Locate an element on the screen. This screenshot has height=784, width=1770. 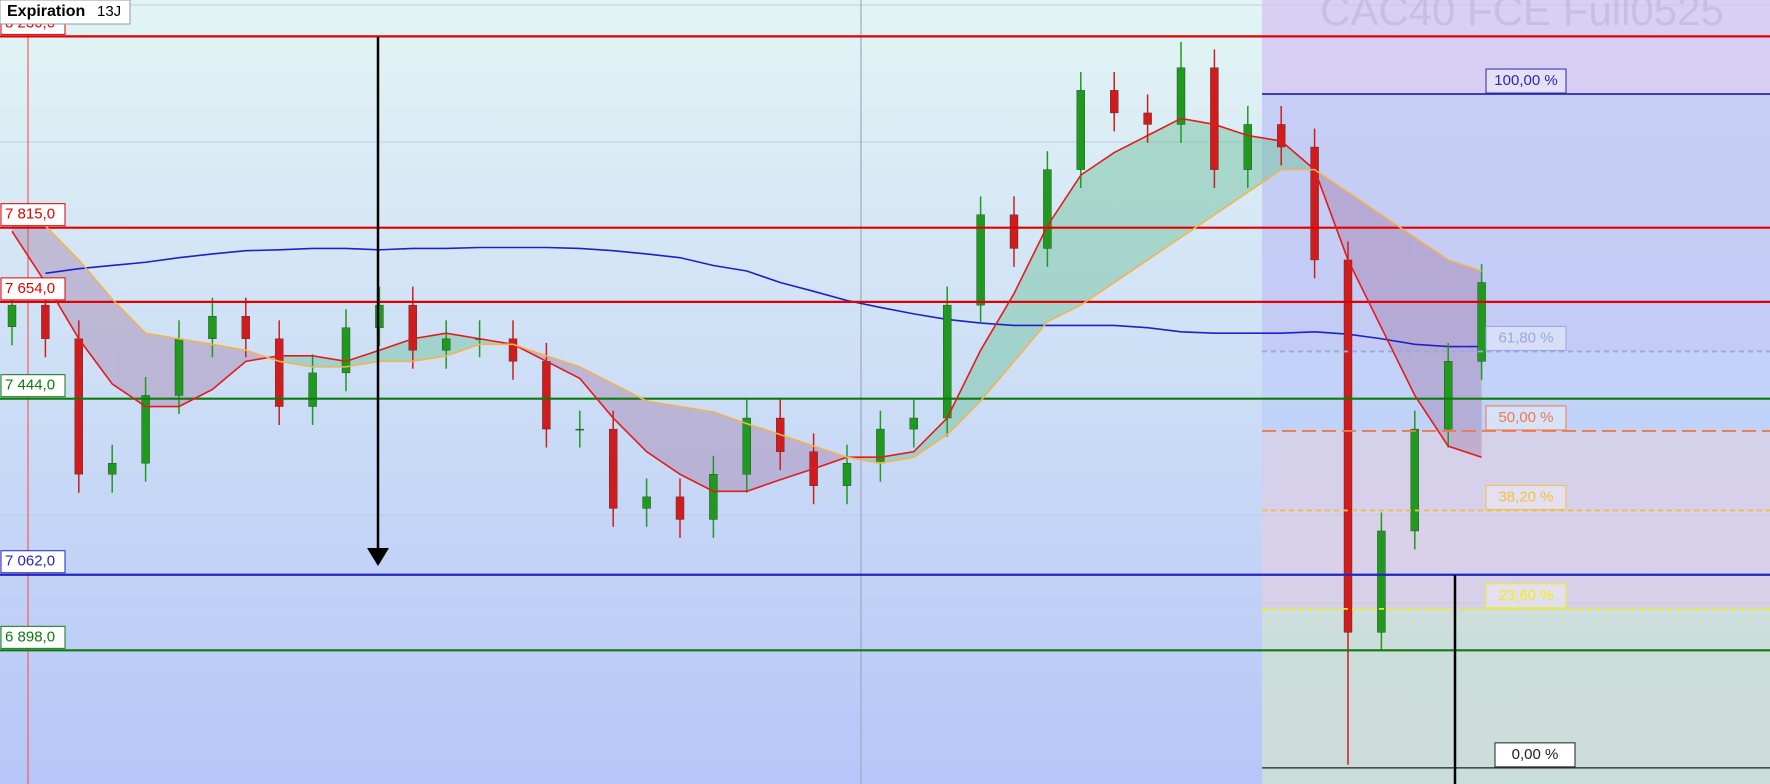
level-label: 6 898,0 is located at coordinates (30, 636).